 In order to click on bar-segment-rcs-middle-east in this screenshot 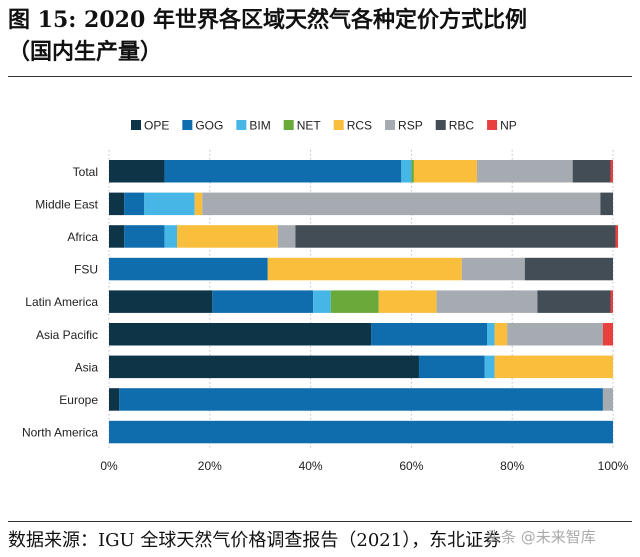, I will do `click(198, 204)`.